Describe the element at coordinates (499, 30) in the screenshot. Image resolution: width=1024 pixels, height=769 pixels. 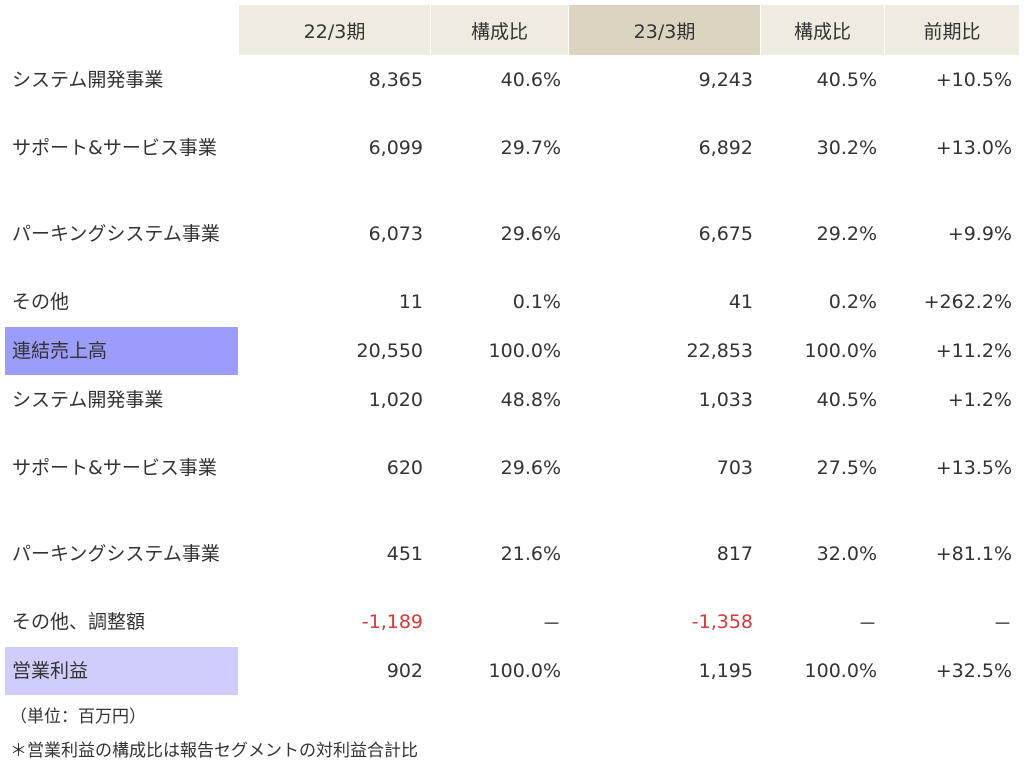
I see `header-ratio-fy22: 構成比` at that location.